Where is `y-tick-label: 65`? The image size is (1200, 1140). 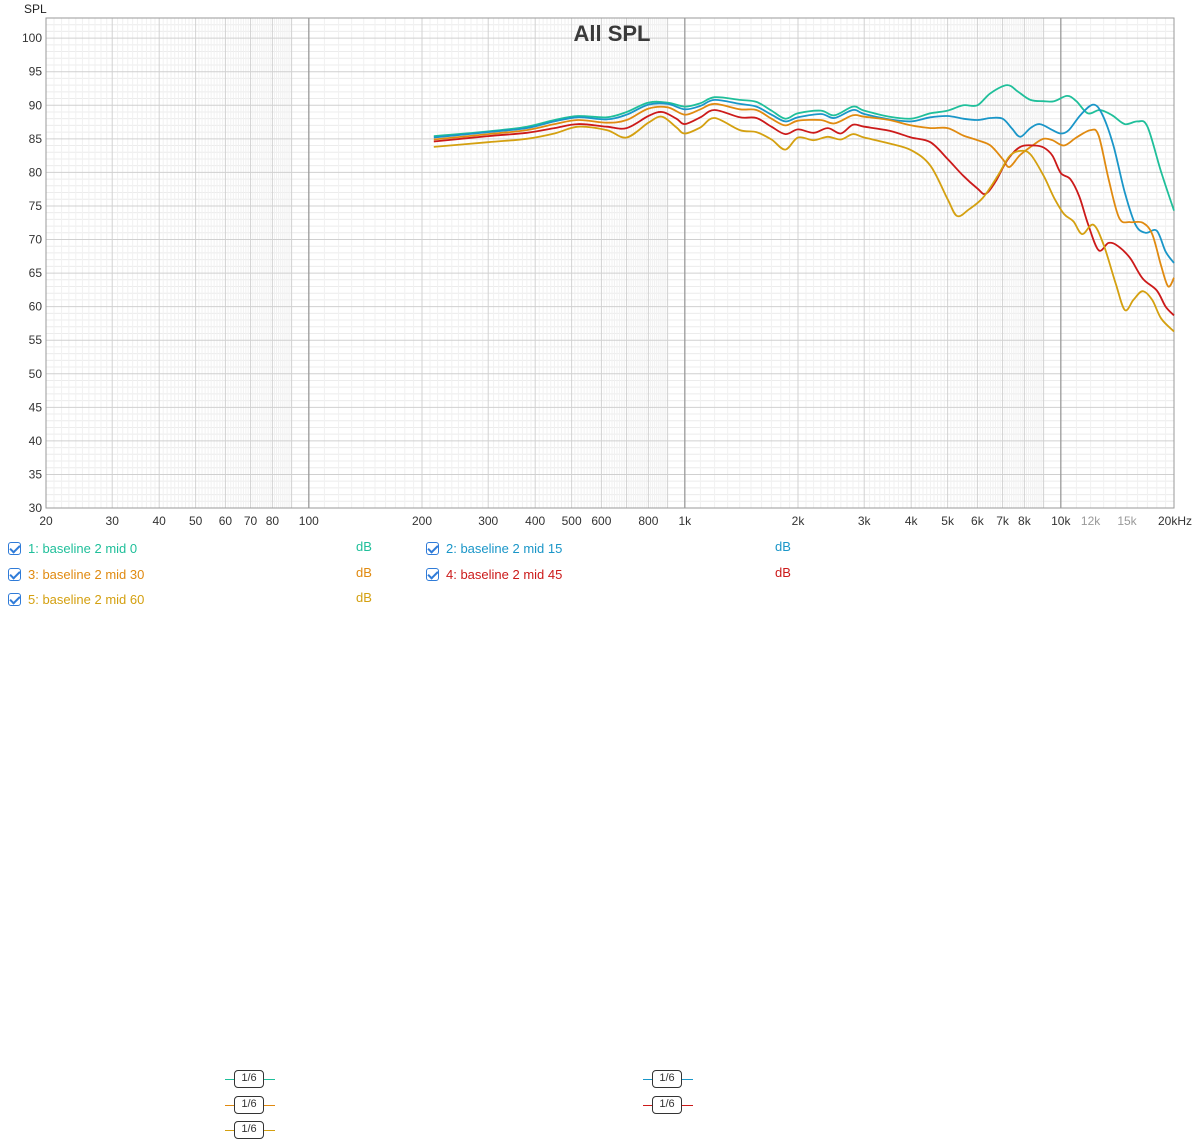
y-tick-label: 65 is located at coordinates (36, 273).